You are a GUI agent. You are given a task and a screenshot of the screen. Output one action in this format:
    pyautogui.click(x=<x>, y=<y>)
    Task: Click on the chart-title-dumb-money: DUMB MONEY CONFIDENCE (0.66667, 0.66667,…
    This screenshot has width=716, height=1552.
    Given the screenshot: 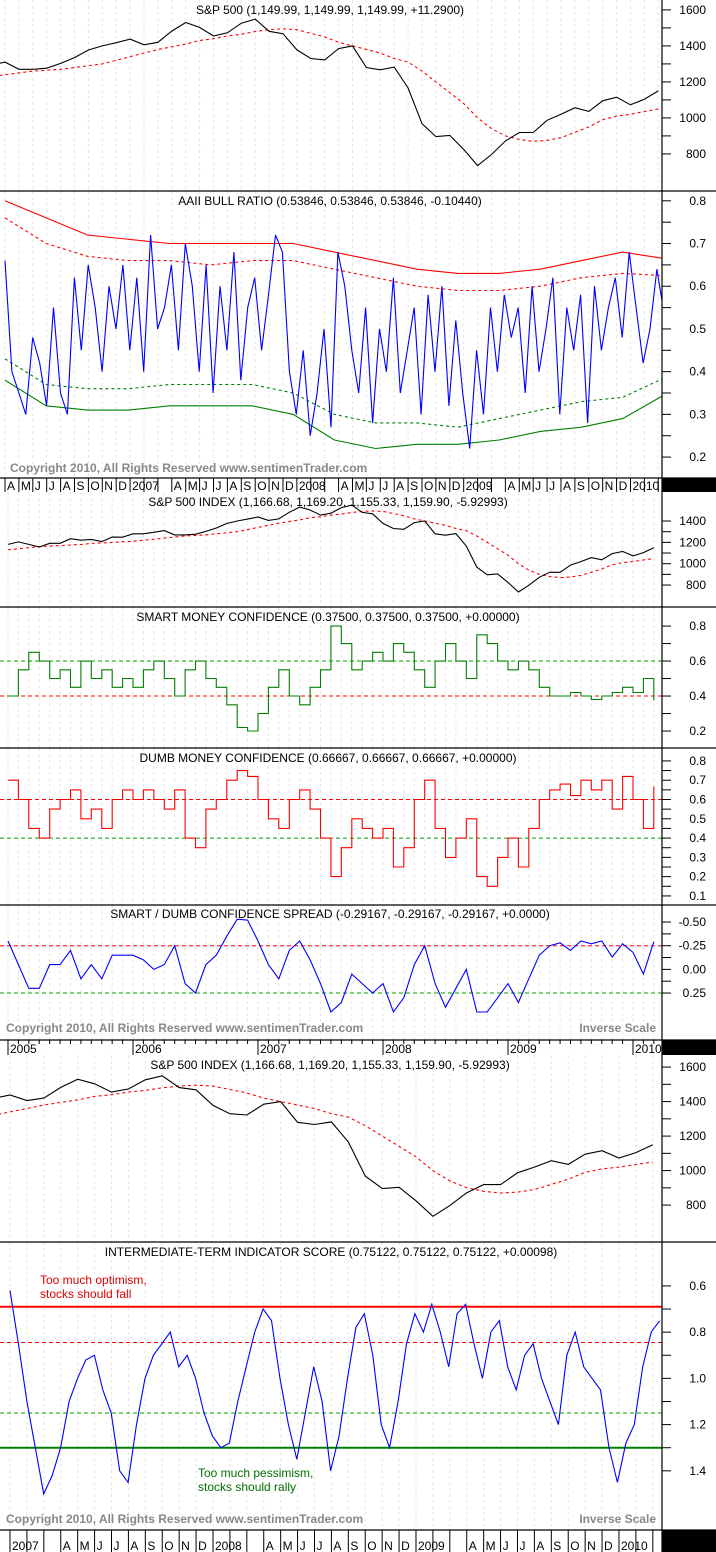 What is the action you would take?
    pyautogui.click(x=328, y=758)
    